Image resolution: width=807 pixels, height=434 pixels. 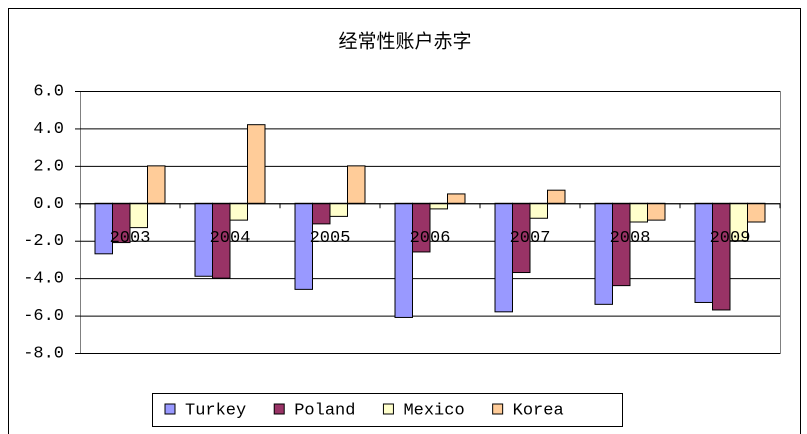 What do you see at coordinates (43, 241) in the screenshot?
I see `y-tick-label: -2.0` at bounding box center [43, 241].